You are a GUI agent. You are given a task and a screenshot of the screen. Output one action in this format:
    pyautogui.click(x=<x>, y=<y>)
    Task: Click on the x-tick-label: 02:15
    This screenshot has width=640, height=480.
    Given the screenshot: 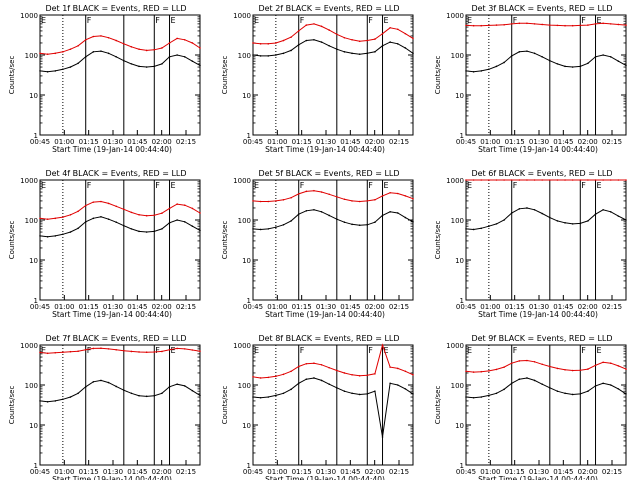 What is the action you would take?
    pyautogui.click(x=186, y=142)
    